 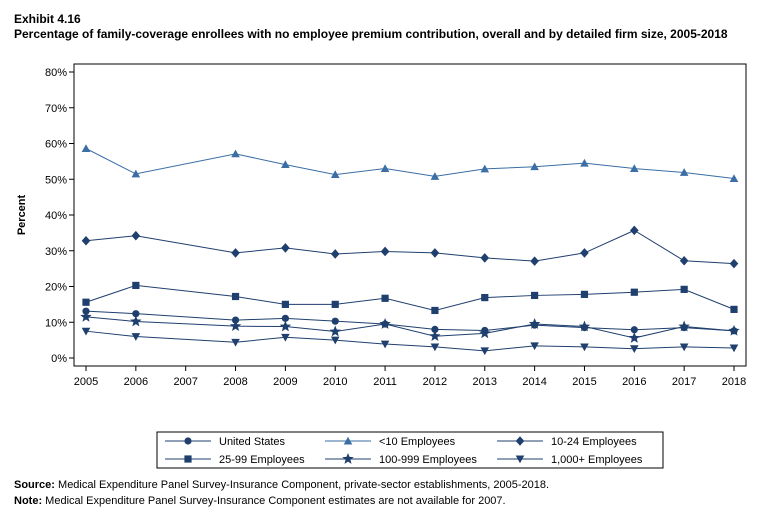 I want to click on x-tick-label: 2012, so click(x=435, y=382).